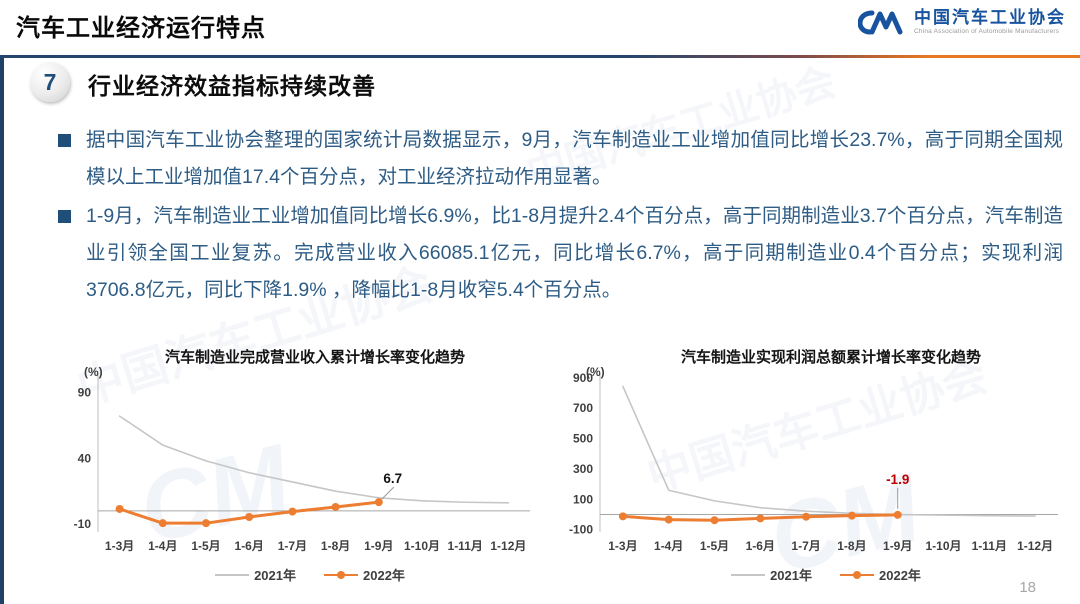 This screenshot has height=604, width=1080. What do you see at coordinates (583, 469) in the screenshot?
I see `svg-text: 300` at bounding box center [583, 469].